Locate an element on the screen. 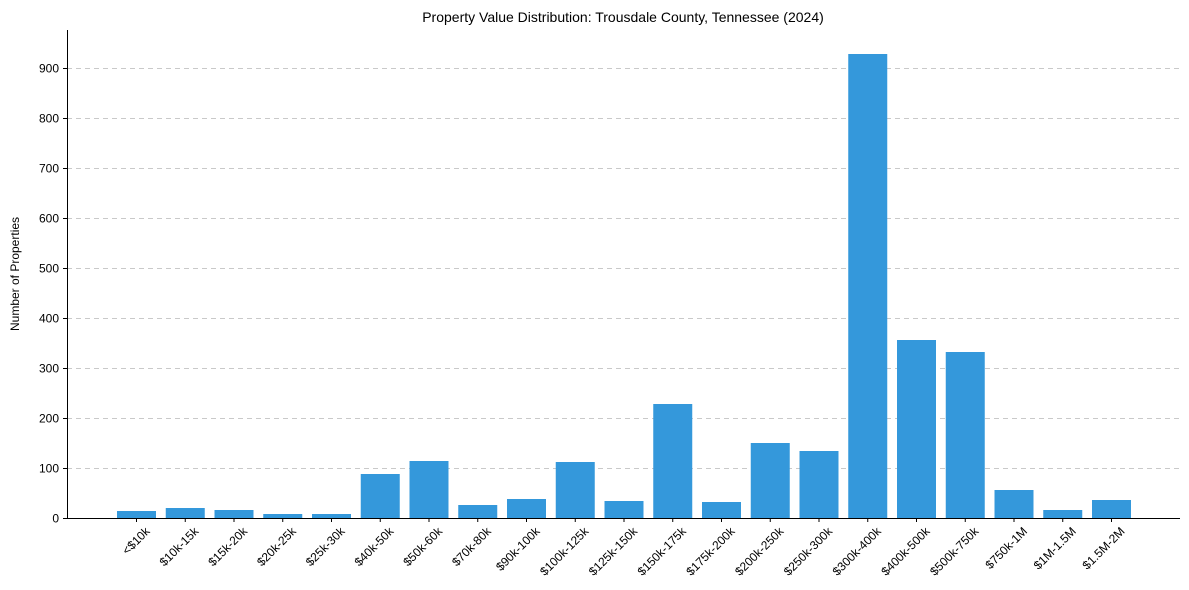  y-ticks: 0 100 200 300 400 500 600 700 800 900 is located at coordinates (53, 294).